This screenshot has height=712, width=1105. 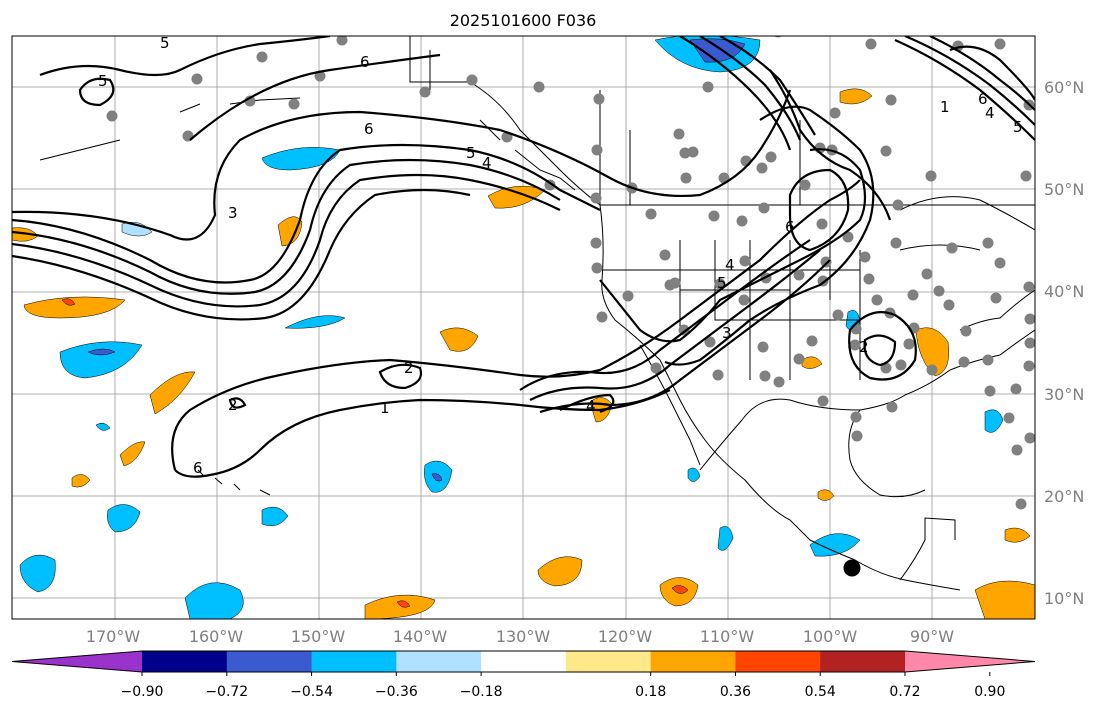 I want to click on svg-text: 10°N, so click(x=1064, y=598).